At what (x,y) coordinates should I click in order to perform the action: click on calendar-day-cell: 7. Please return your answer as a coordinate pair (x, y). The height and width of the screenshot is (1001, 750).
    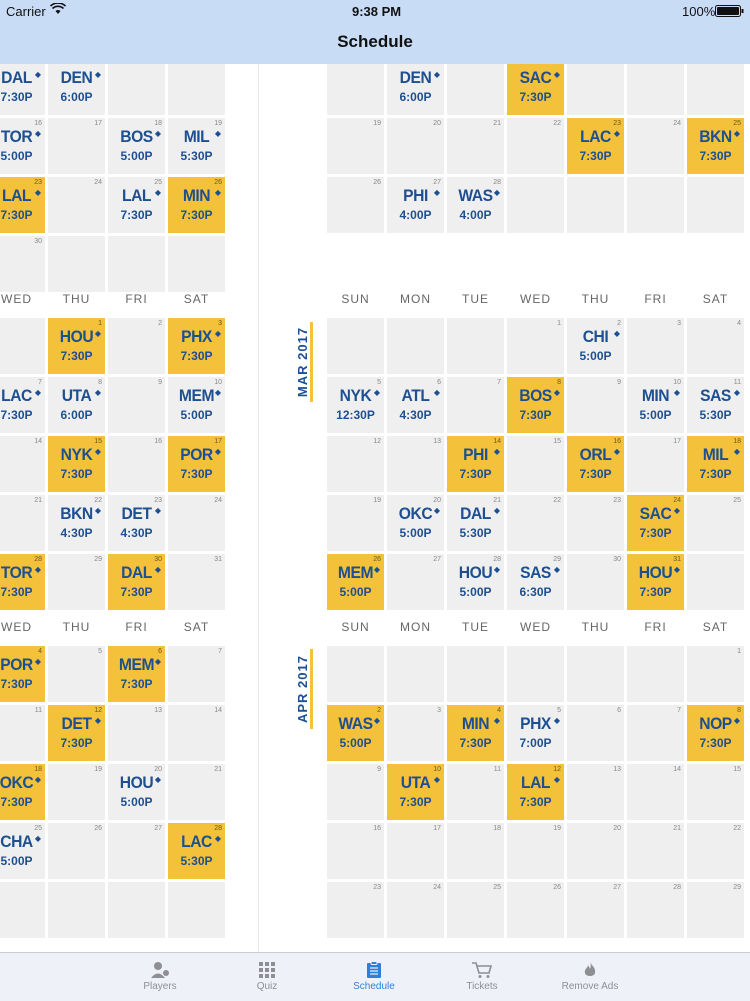
    Looking at the image, I should click on (475, 405).